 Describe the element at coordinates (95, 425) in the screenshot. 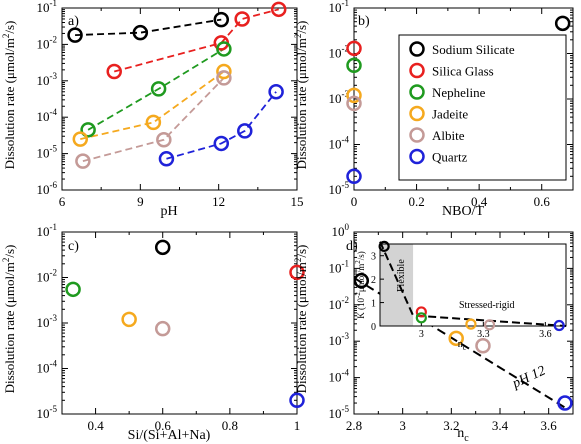

I see `panel-c-xtick-label: 0.4` at that location.